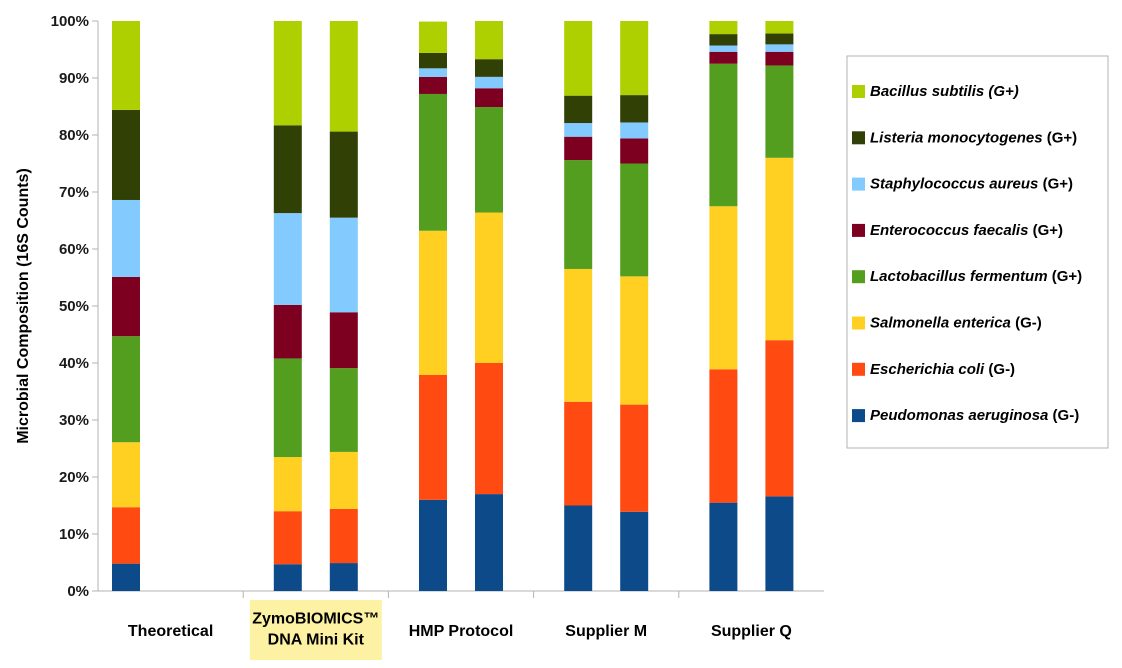 The height and width of the screenshot is (668, 1122). I want to click on legend-swatch-enterococcus-faecalis, so click(858, 230).